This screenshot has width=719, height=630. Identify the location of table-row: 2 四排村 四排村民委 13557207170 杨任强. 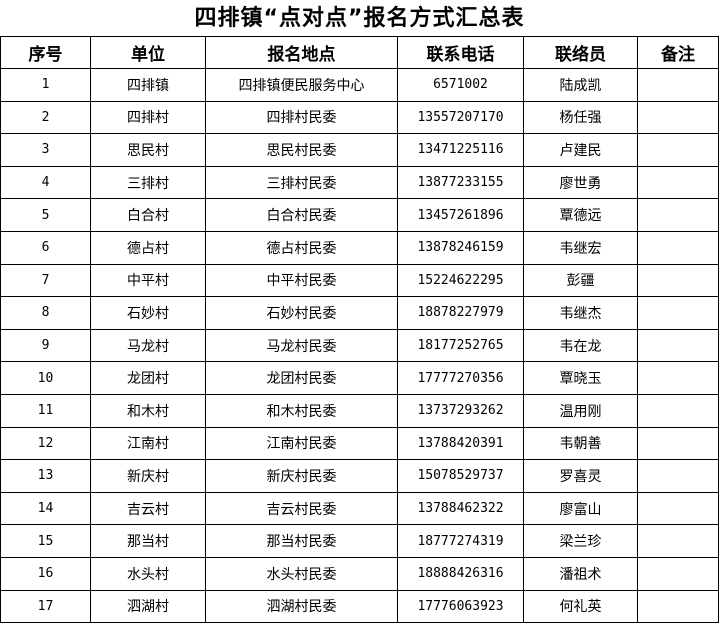
(359, 117).